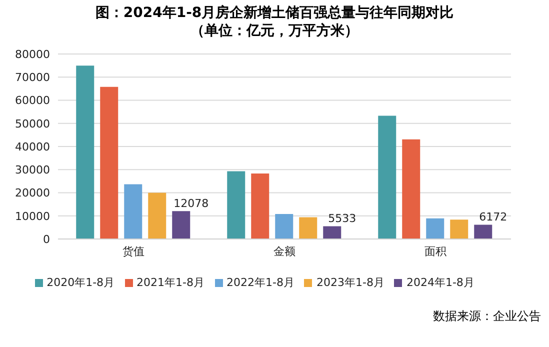 This screenshot has width=549, height=347. I want to click on y-tick-label: 60000, so click(32, 101).